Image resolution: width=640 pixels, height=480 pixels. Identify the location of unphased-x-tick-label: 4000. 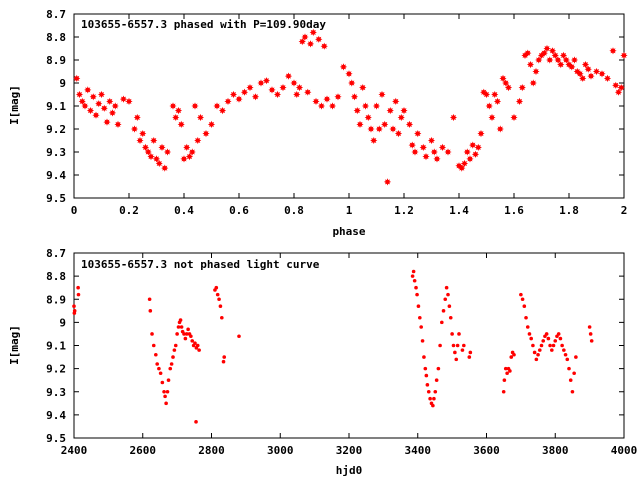
(624, 450).